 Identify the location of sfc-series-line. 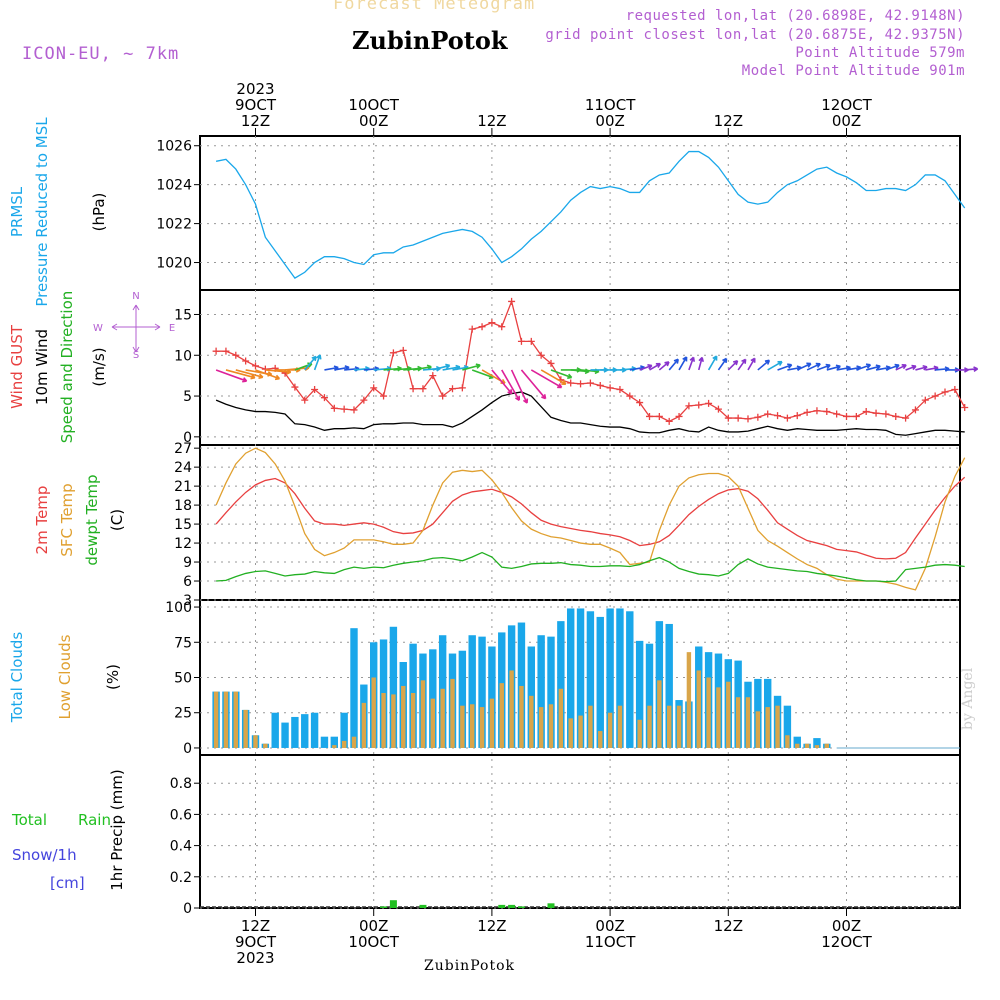
(590, 519).